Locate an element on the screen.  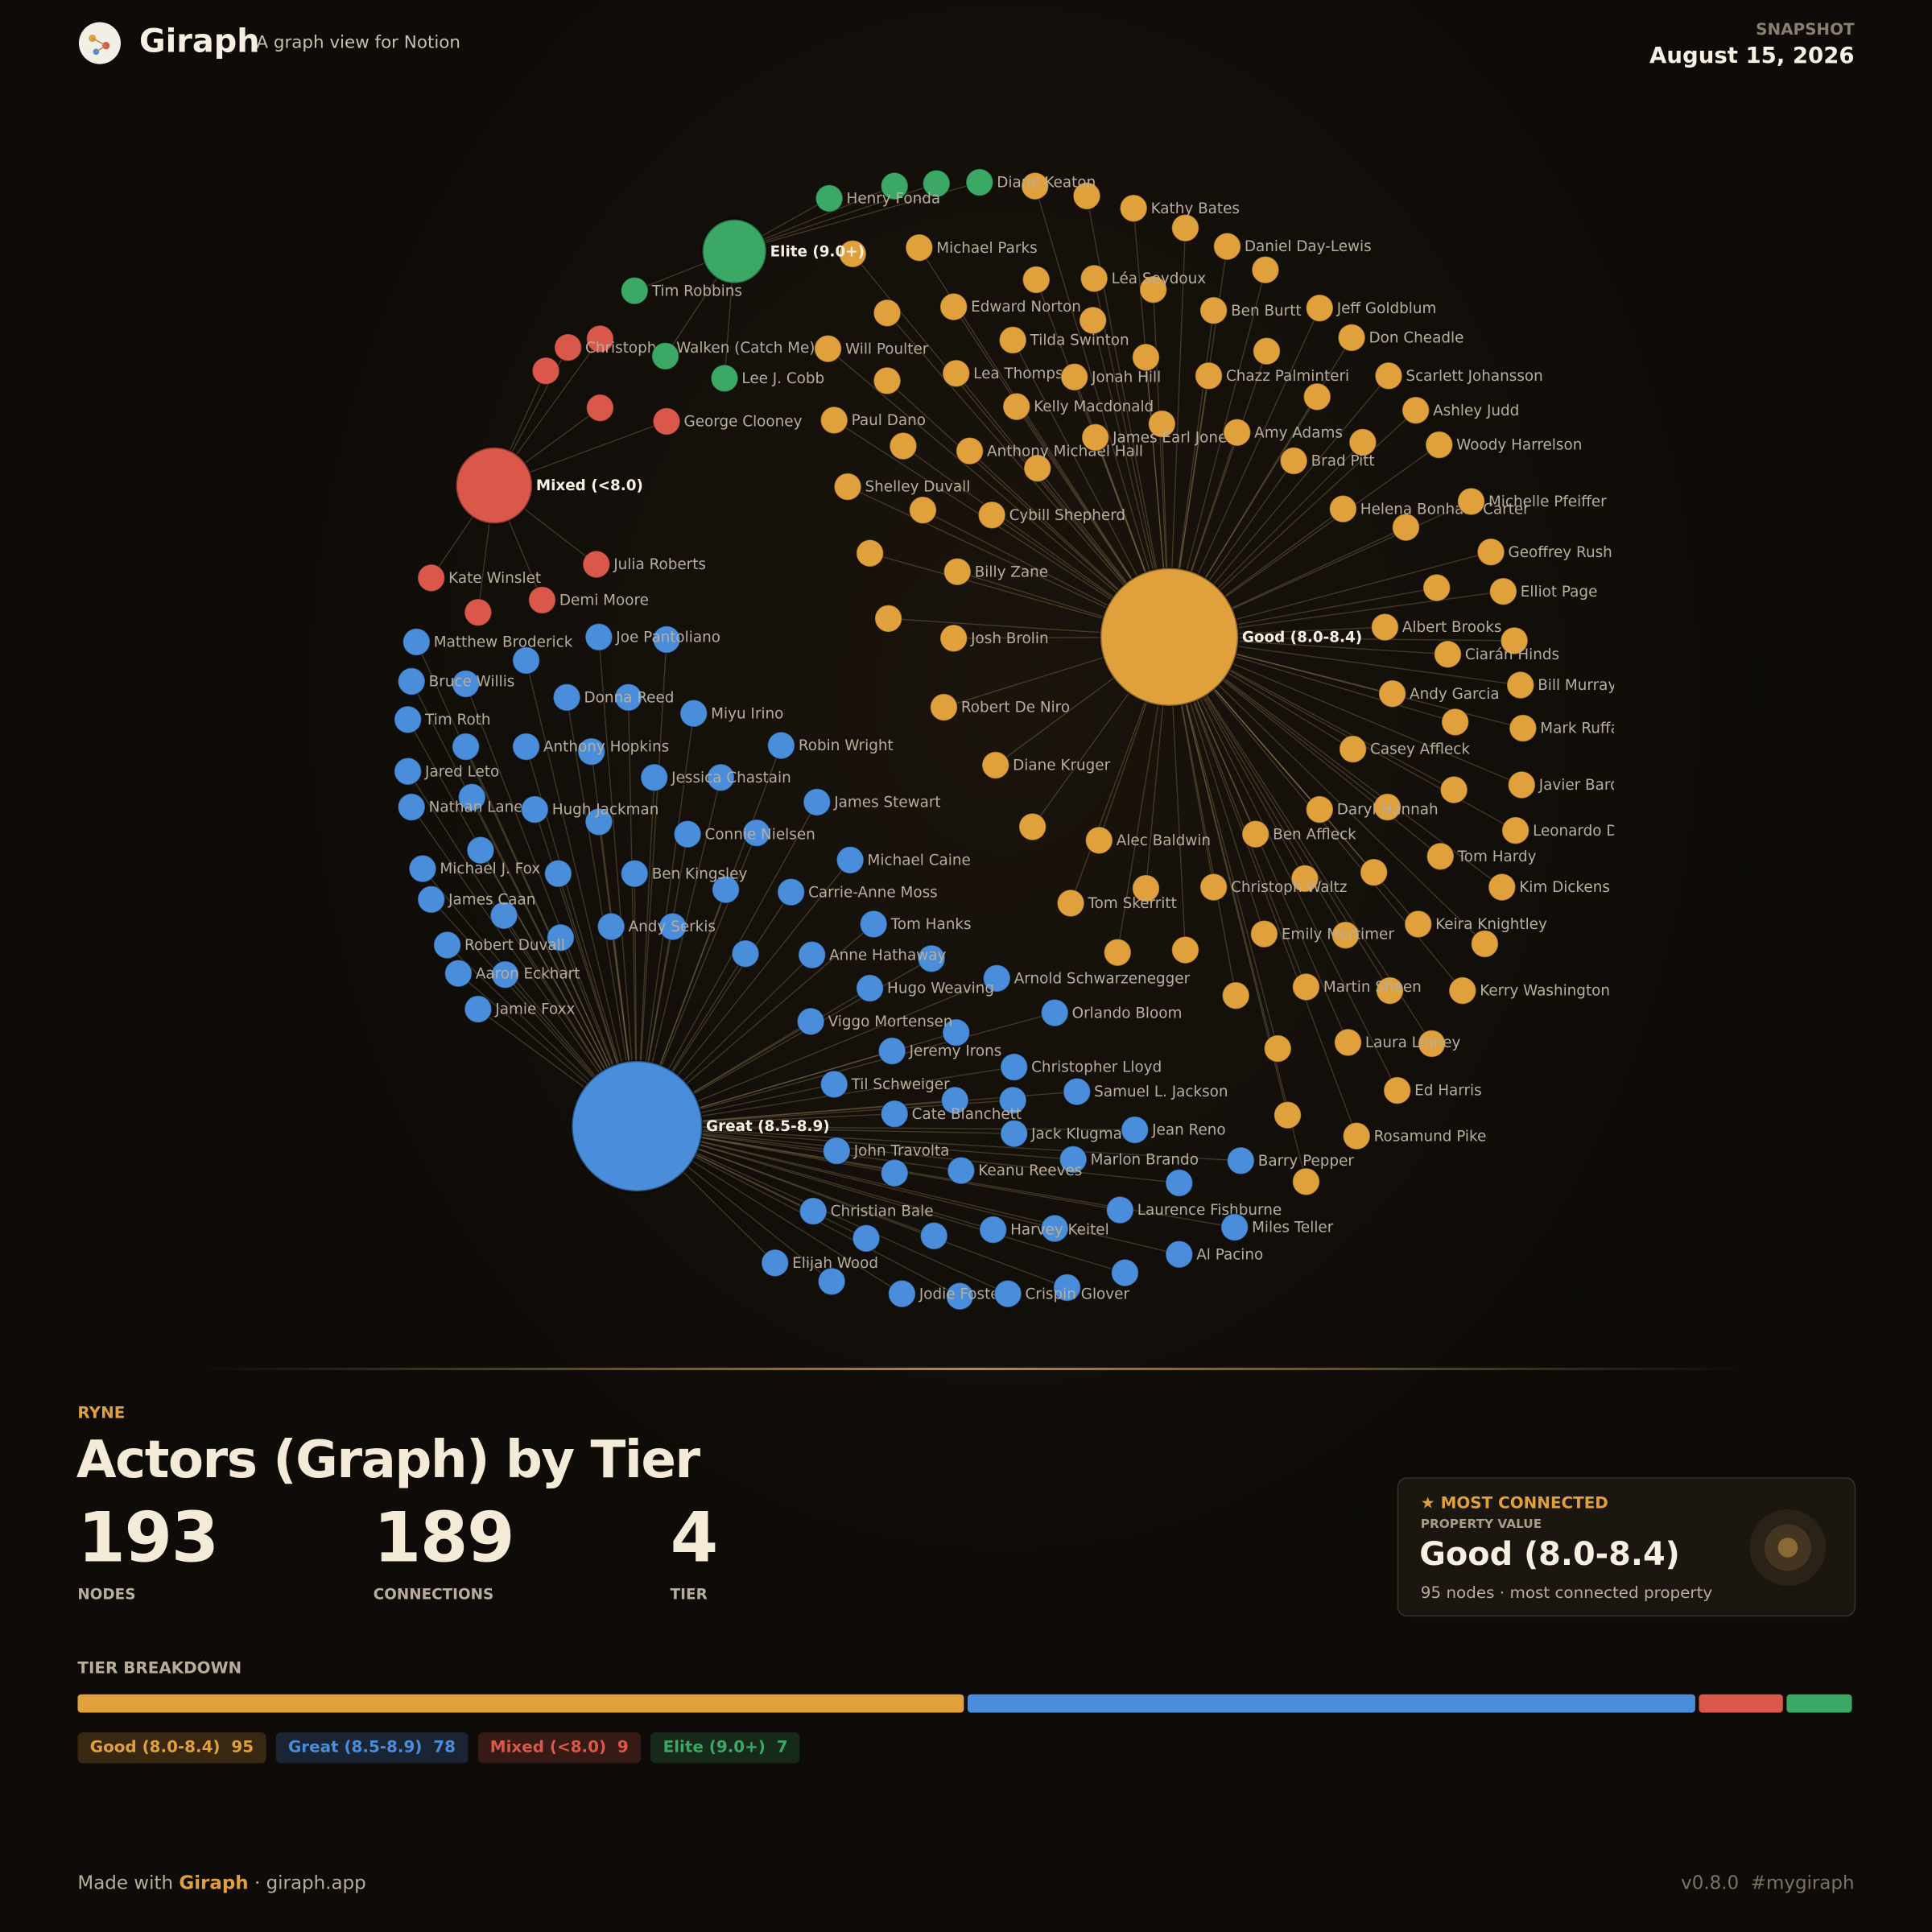
hub-label: Good (8.0-8.4) is located at coordinates (1302, 637).